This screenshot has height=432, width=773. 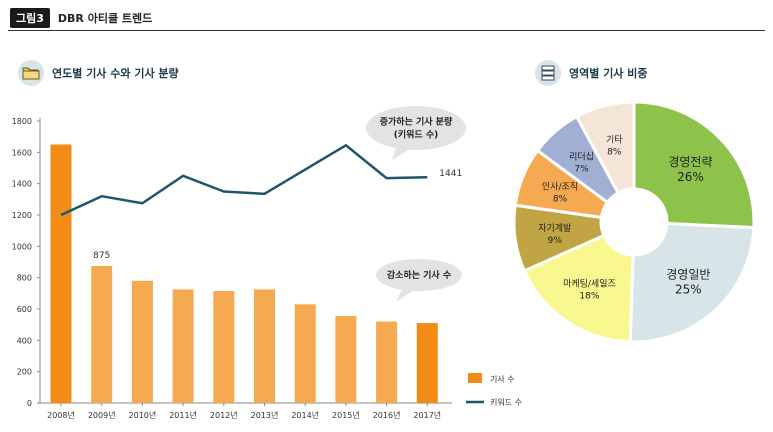 What do you see at coordinates (555, 241) in the screenshot?
I see `slice-percent: 9%` at bounding box center [555, 241].